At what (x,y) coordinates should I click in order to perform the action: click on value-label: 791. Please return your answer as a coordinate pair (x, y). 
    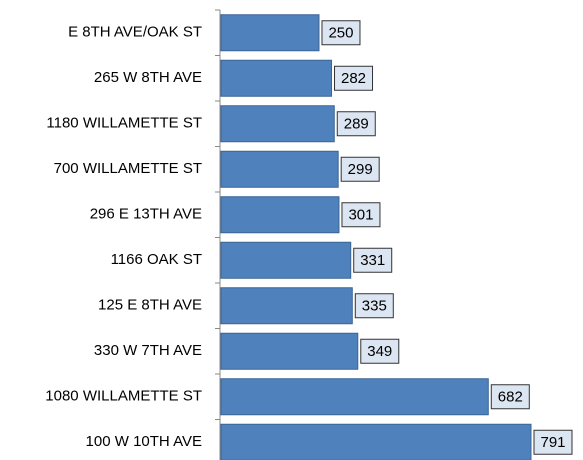
    Looking at the image, I should click on (552, 442).